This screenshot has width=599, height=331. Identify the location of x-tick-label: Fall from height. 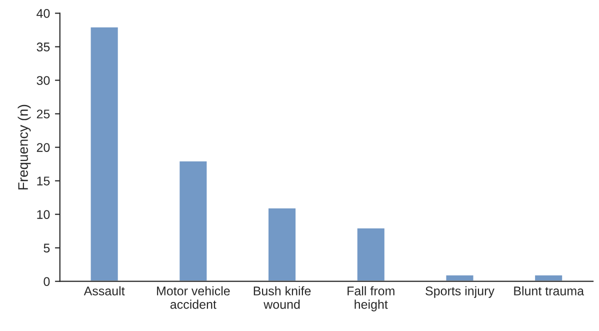
(371, 299).